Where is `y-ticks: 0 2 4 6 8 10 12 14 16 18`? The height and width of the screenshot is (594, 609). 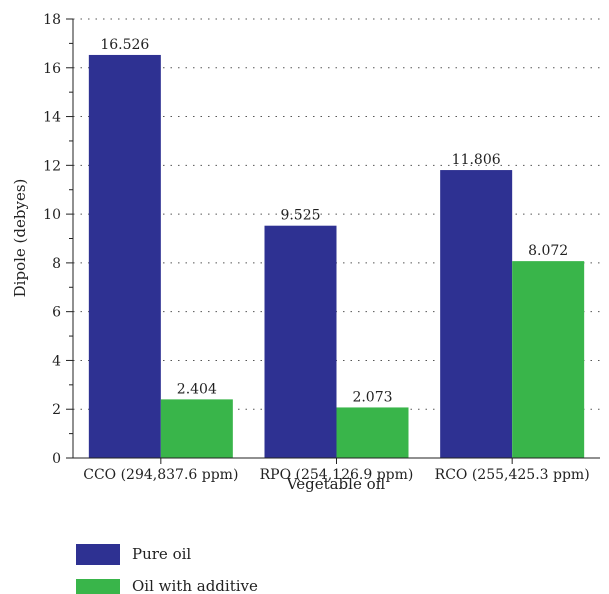
y-ticks: 0 2 4 6 8 10 12 14 16 18 is located at coordinates (58, 239).